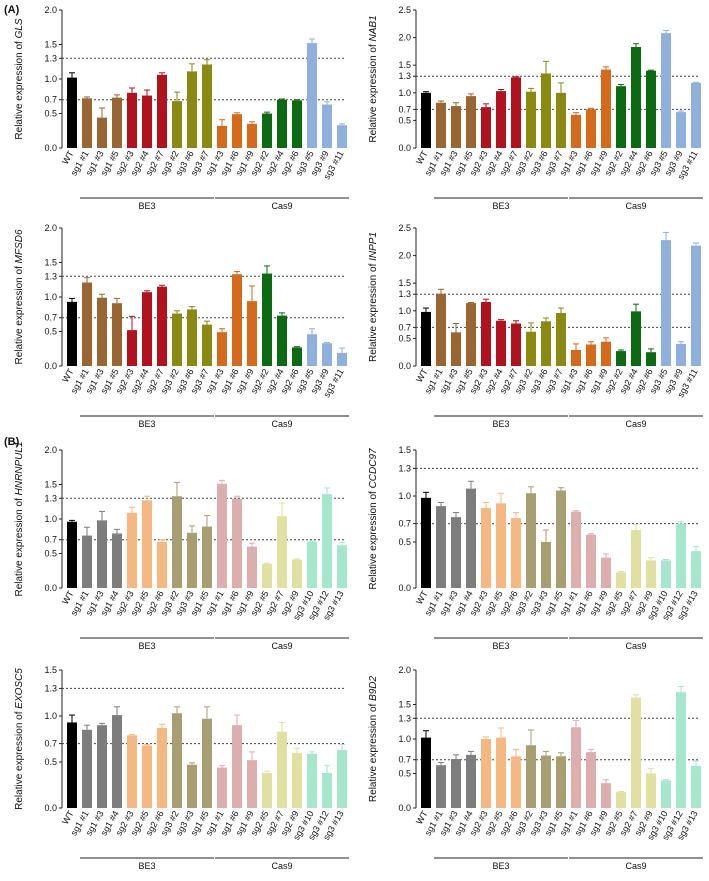 The image size is (709, 881). What do you see at coordinates (373, 738) in the screenshot?
I see `b9d2-y-axis-label: Relative expression of B9D2` at bounding box center [373, 738].